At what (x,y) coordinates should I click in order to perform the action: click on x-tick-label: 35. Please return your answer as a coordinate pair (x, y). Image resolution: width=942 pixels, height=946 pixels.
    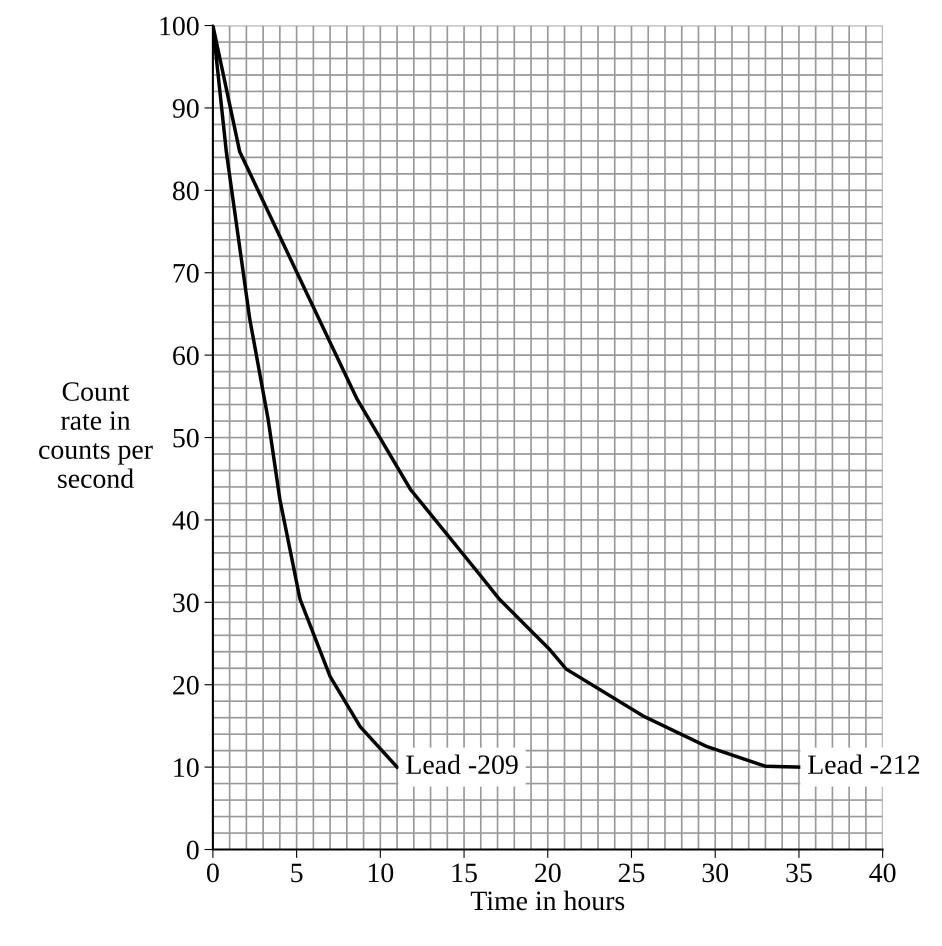
    Looking at the image, I should click on (799, 873).